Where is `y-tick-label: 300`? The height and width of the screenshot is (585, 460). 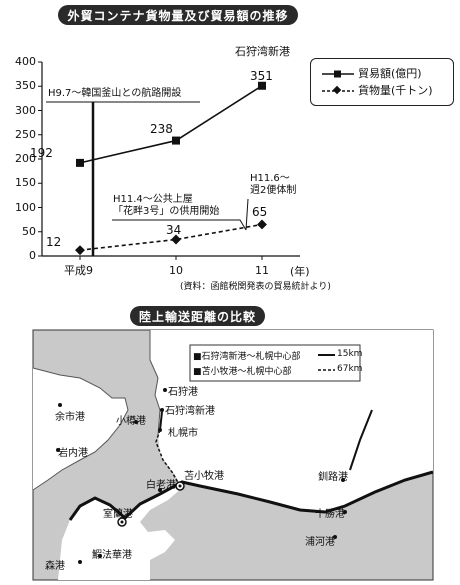 y-tick-label: 300 is located at coordinates (25, 110).